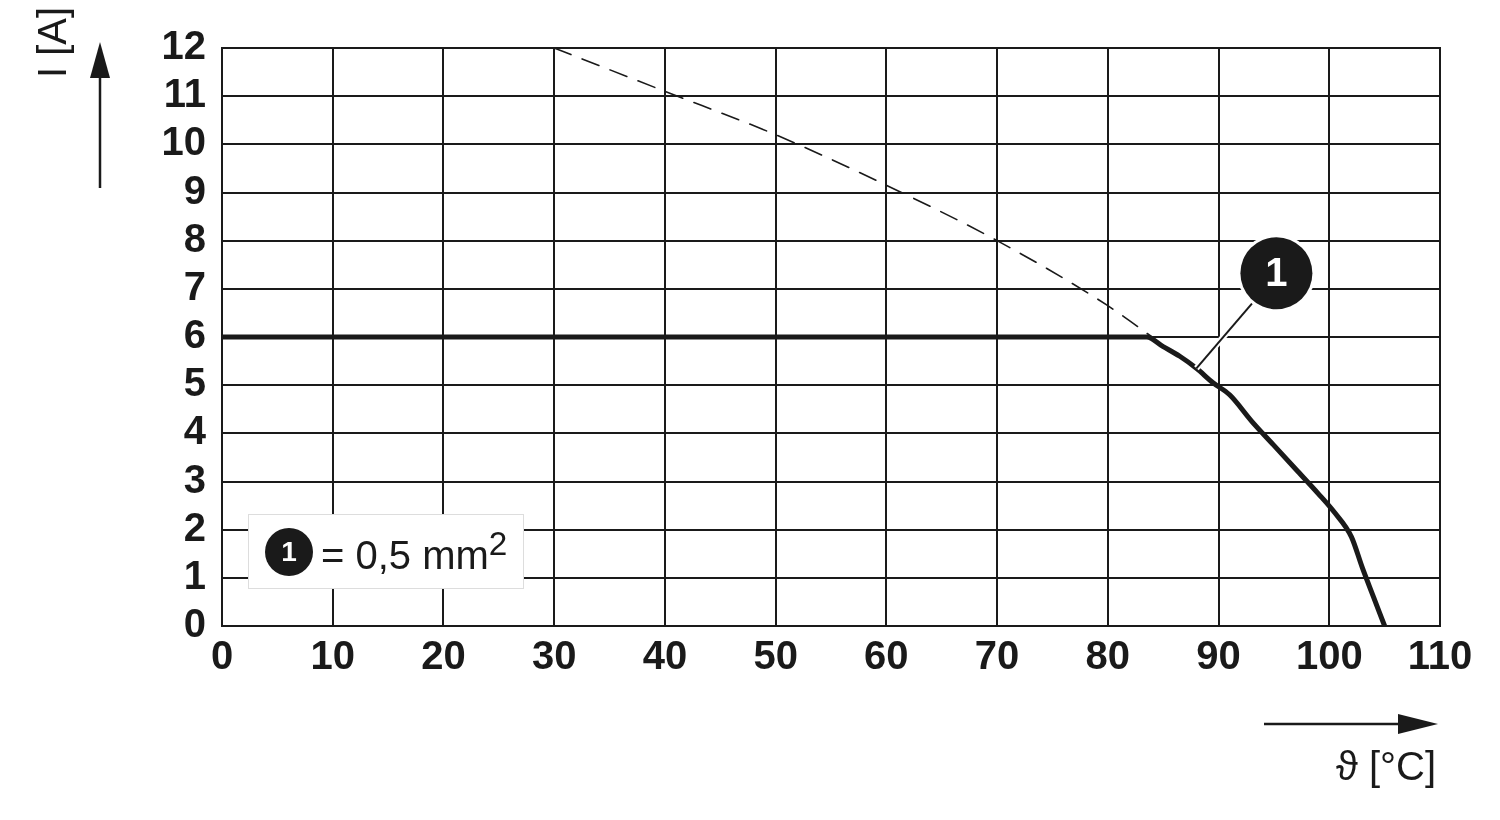 The image size is (1500, 820). Describe the element at coordinates (52, 42) in the screenshot. I see `y-axis-title: I [A]` at that location.